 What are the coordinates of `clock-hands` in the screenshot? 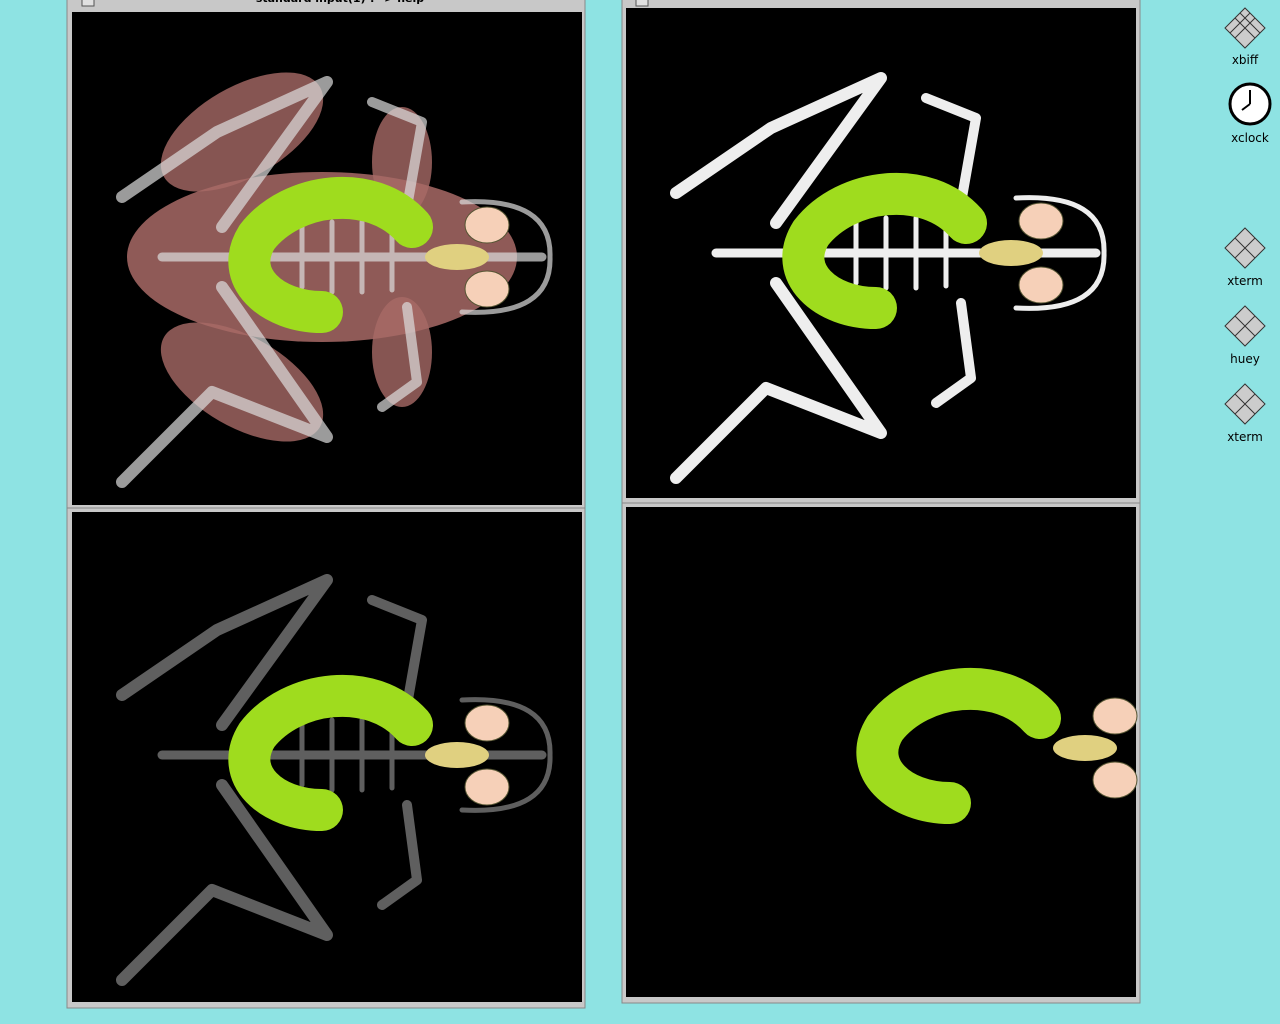 It's located at (1246, 100).